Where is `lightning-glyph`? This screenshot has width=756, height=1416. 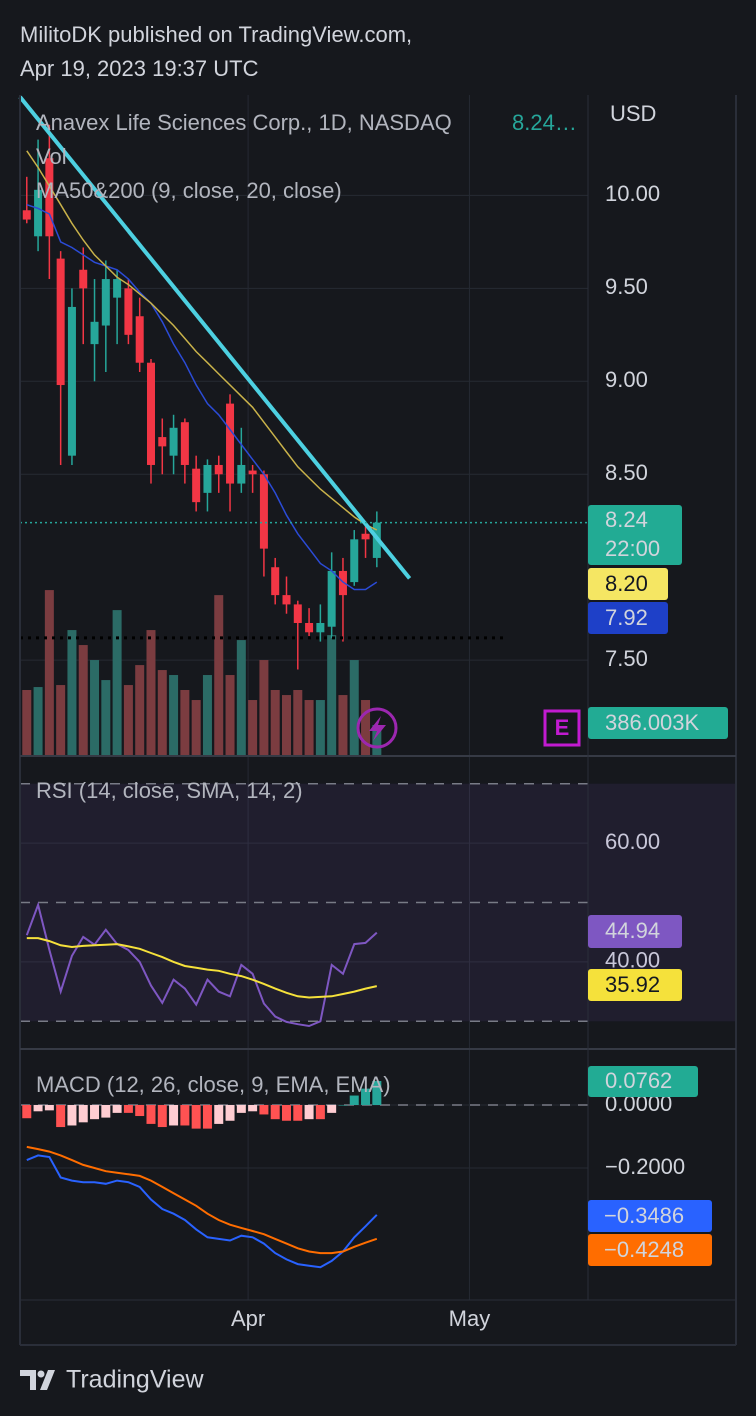
lightning-glyph is located at coordinates (377, 728).